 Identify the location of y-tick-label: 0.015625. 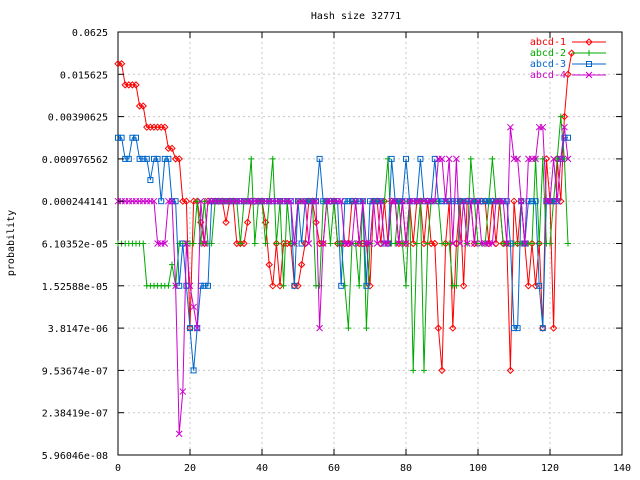
(84, 75).